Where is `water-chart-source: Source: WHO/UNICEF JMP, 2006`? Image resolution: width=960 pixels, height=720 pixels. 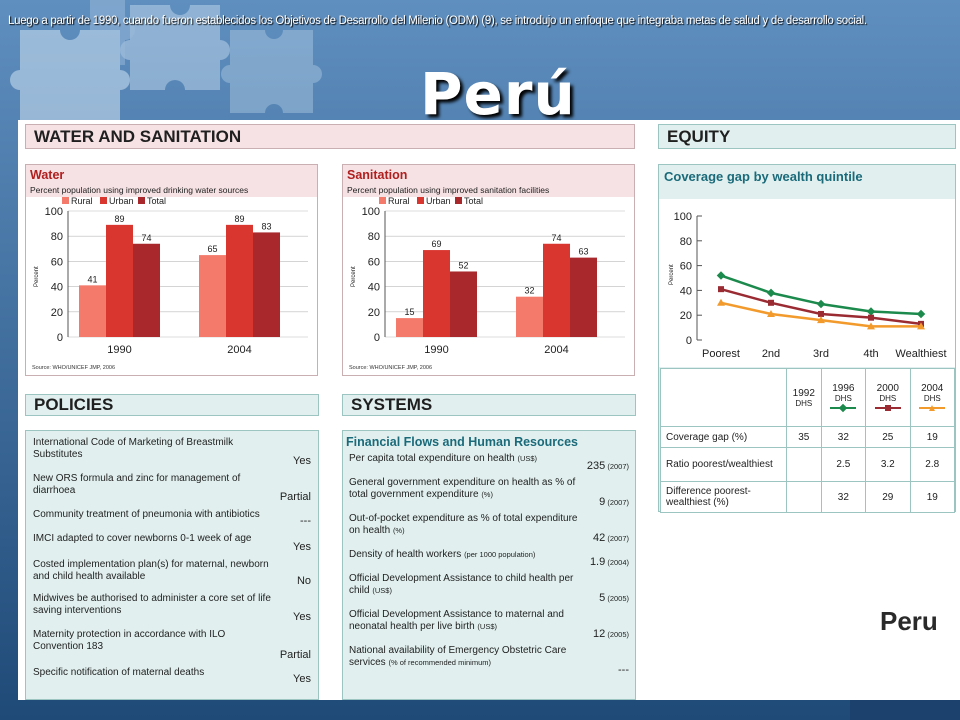
water-chart-source: Source: WHO/UNICEF JMP, 2006 is located at coordinates (74, 368).